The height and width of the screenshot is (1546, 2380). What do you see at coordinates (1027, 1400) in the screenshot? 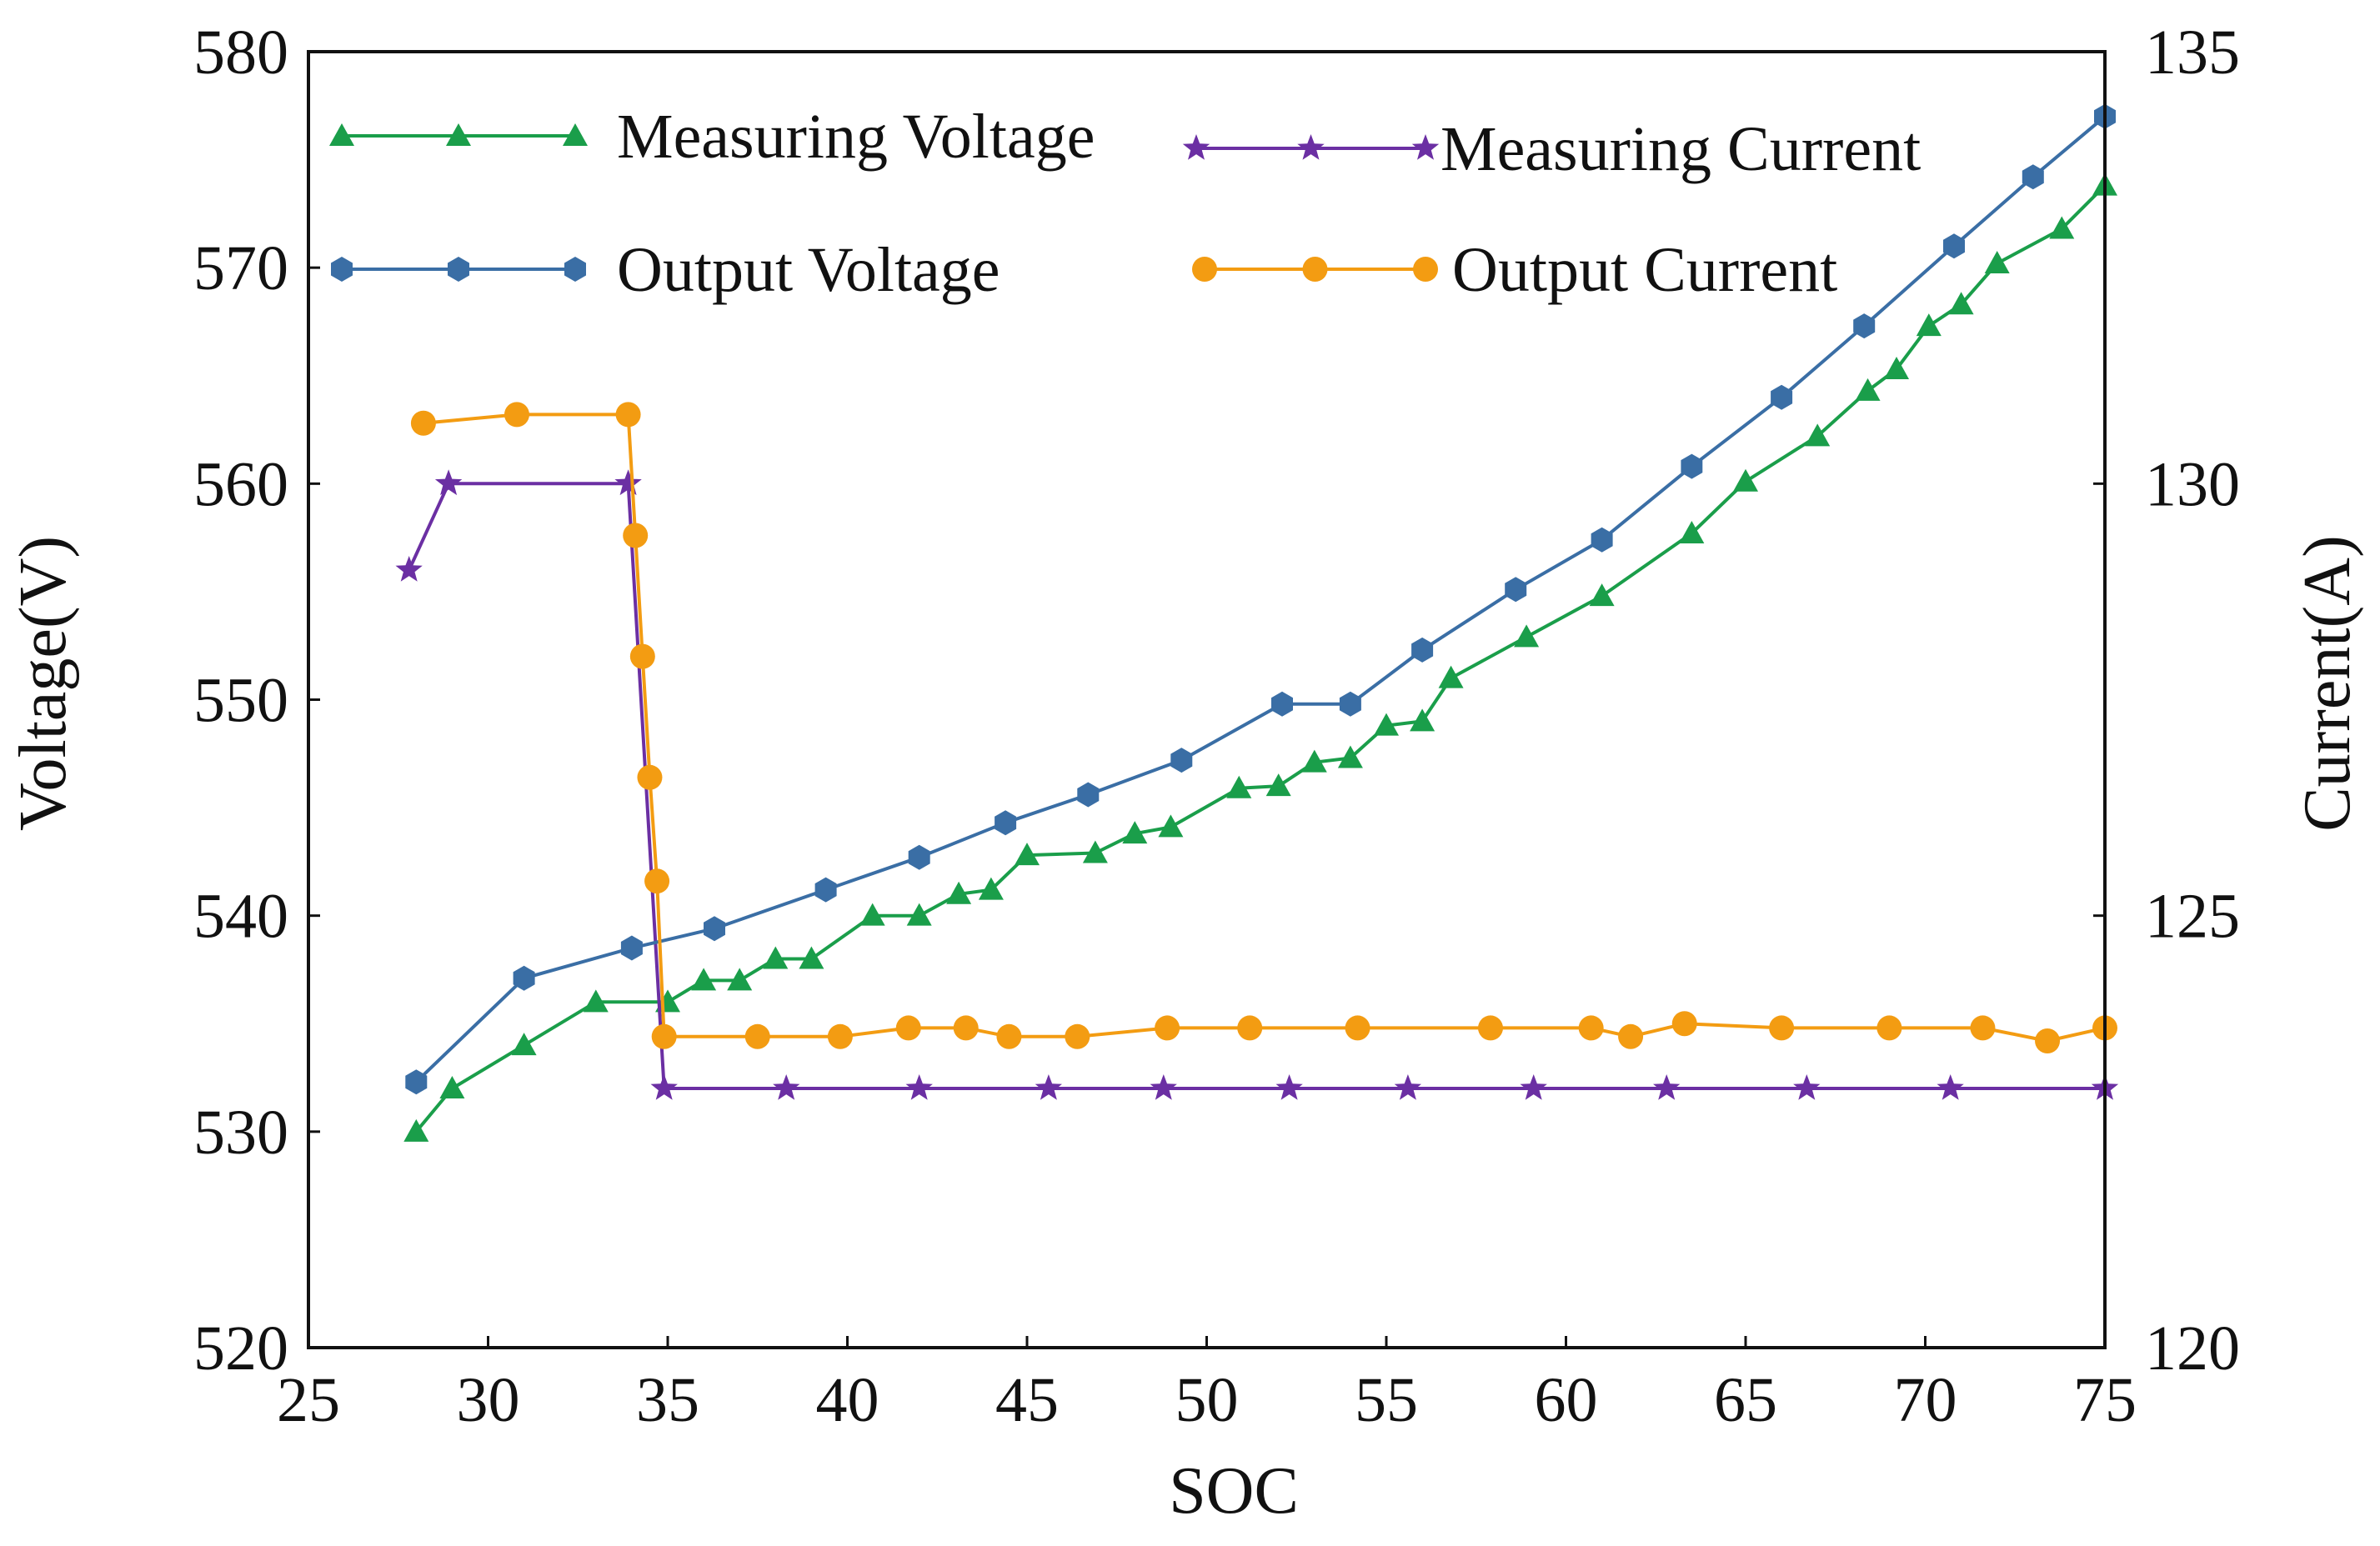
I see `x-tick-label: 45` at bounding box center [1027, 1400].